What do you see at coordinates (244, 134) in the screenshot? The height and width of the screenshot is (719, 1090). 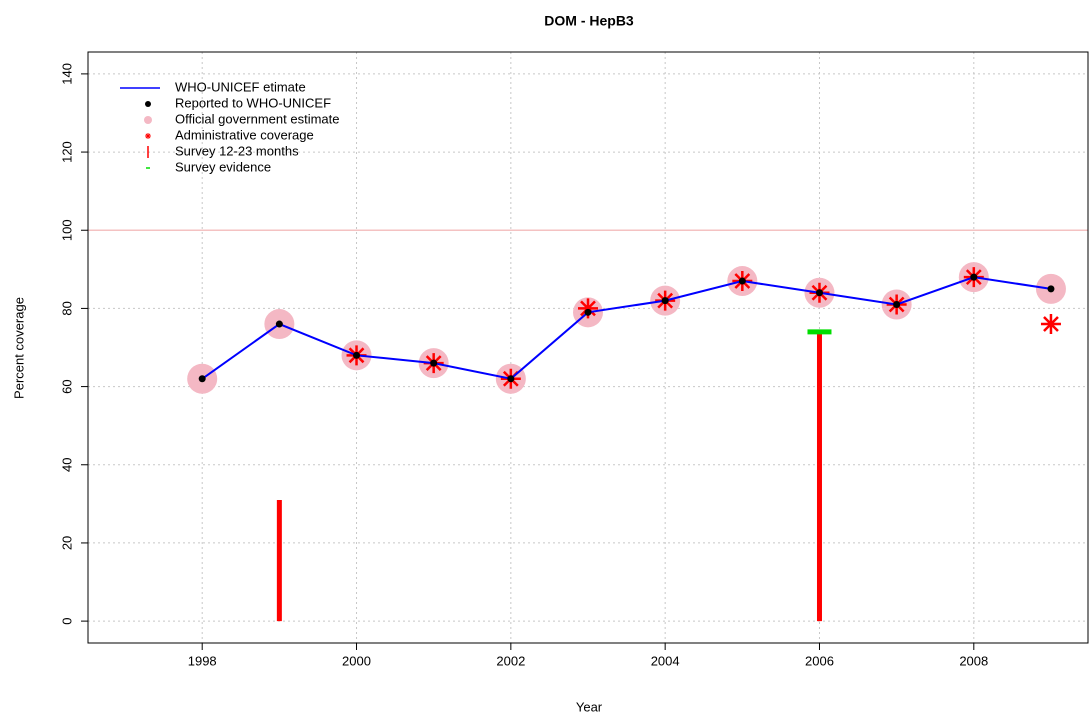 I see `legend-label: Administrative coverage` at bounding box center [244, 134].